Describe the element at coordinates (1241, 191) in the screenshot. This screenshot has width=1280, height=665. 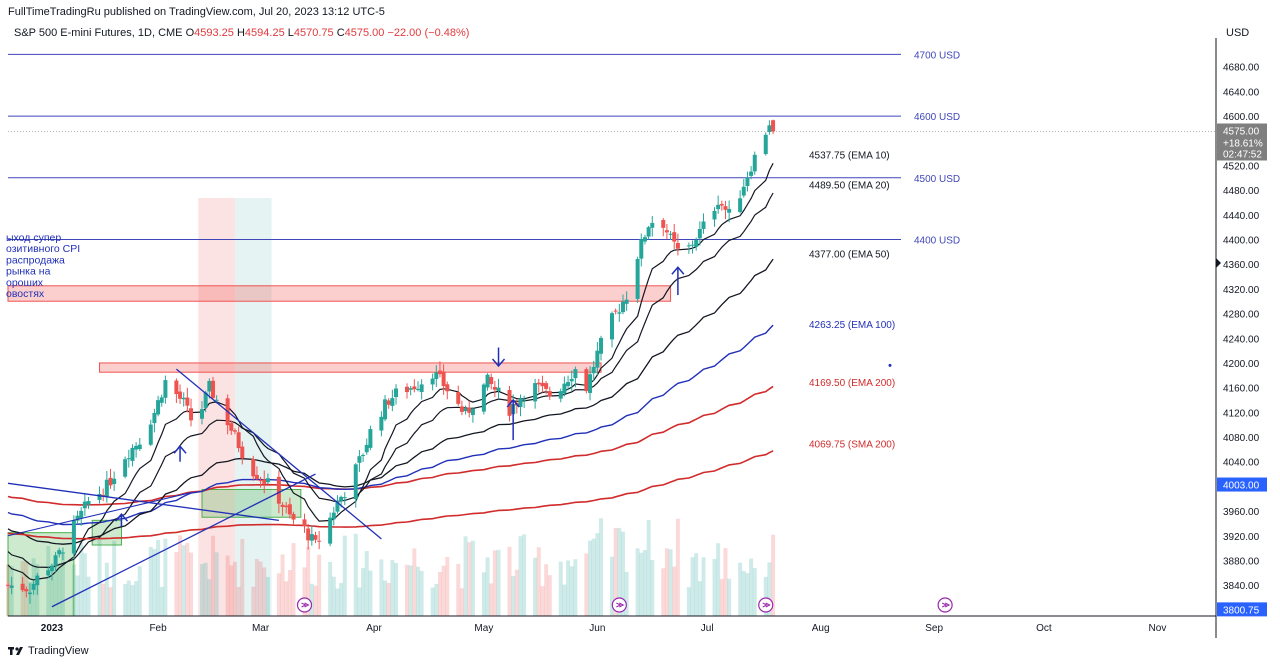
I see `y-tick-label: 4480.00` at that location.